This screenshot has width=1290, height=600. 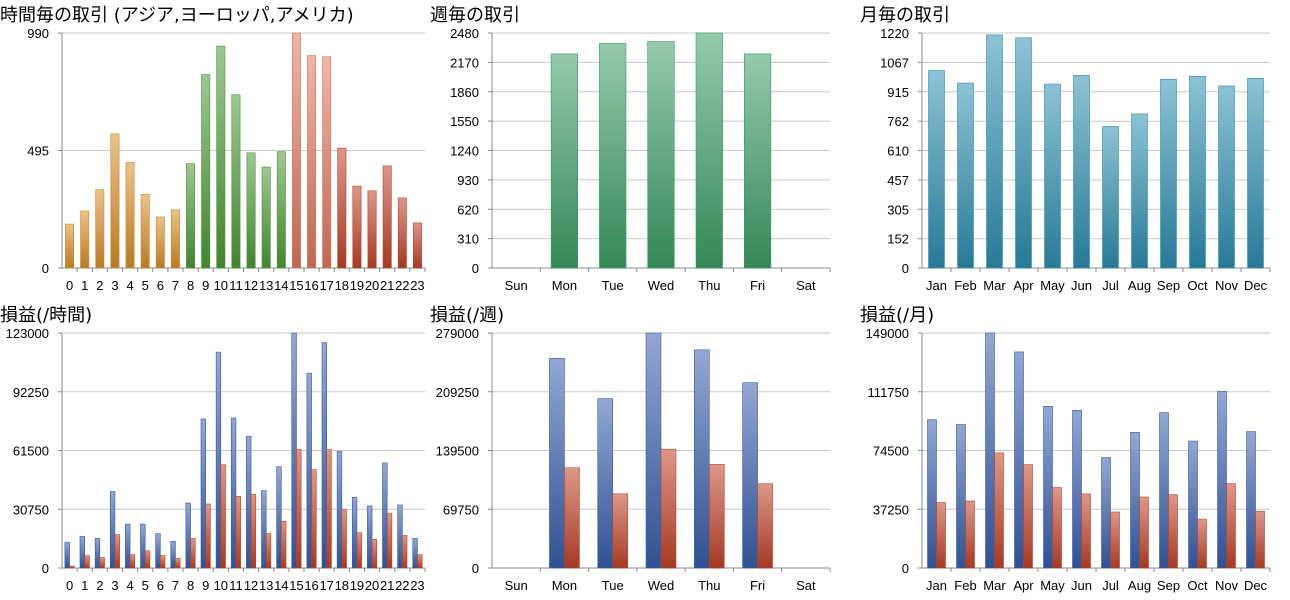 What do you see at coordinates (1081, 285) in the screenshot?
I see `x-tick-label: Jun` at bounding box center [1081, 285].